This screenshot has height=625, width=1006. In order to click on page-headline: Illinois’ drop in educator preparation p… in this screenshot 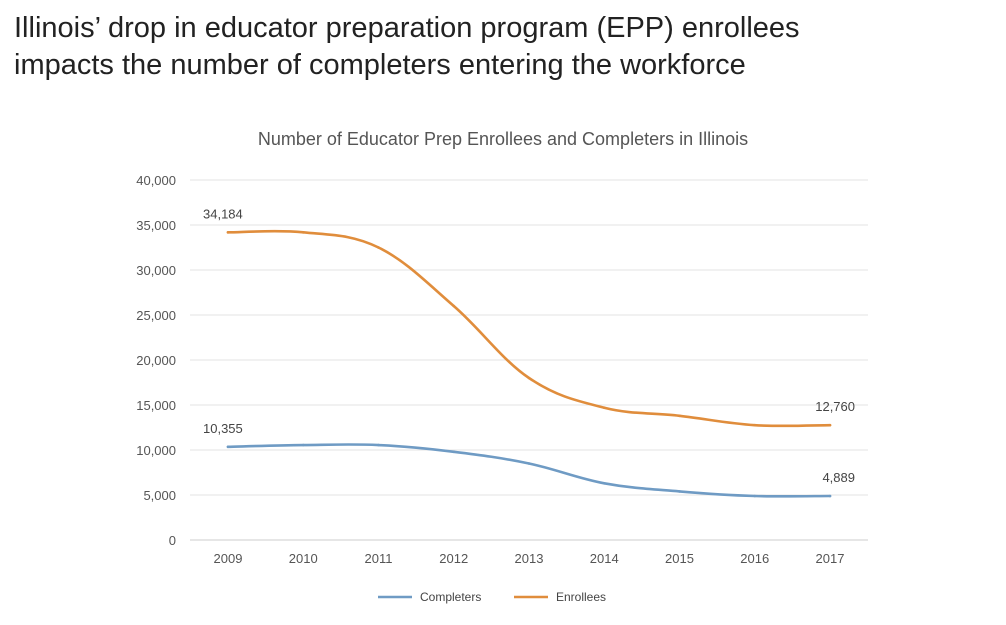, I will do `click(504, 47)`.